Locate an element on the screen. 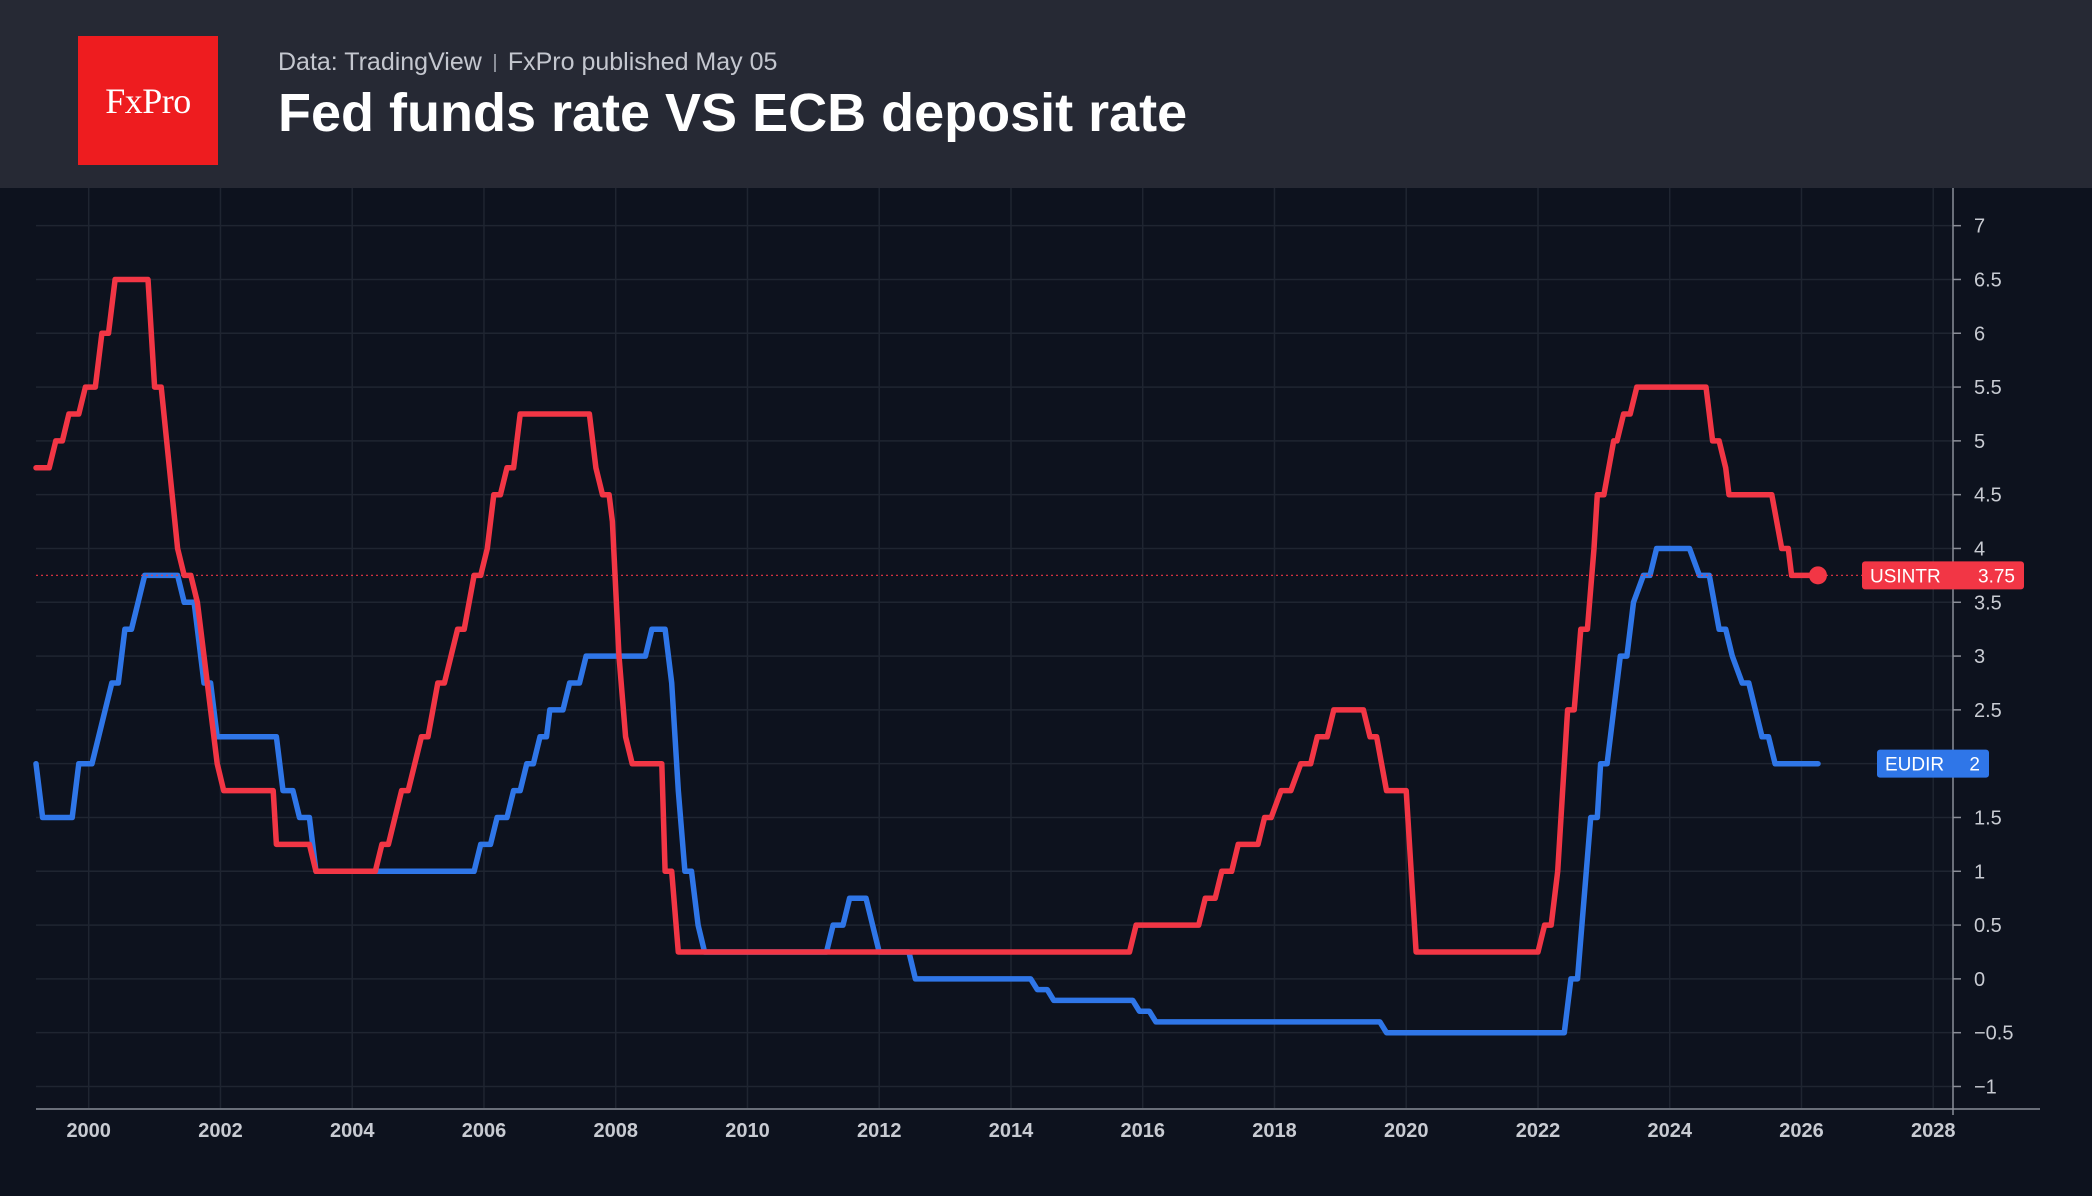 This screenshot has height=1196, width=2092. y-tick-label: 4.5 is located at coordinates (1988, 496).